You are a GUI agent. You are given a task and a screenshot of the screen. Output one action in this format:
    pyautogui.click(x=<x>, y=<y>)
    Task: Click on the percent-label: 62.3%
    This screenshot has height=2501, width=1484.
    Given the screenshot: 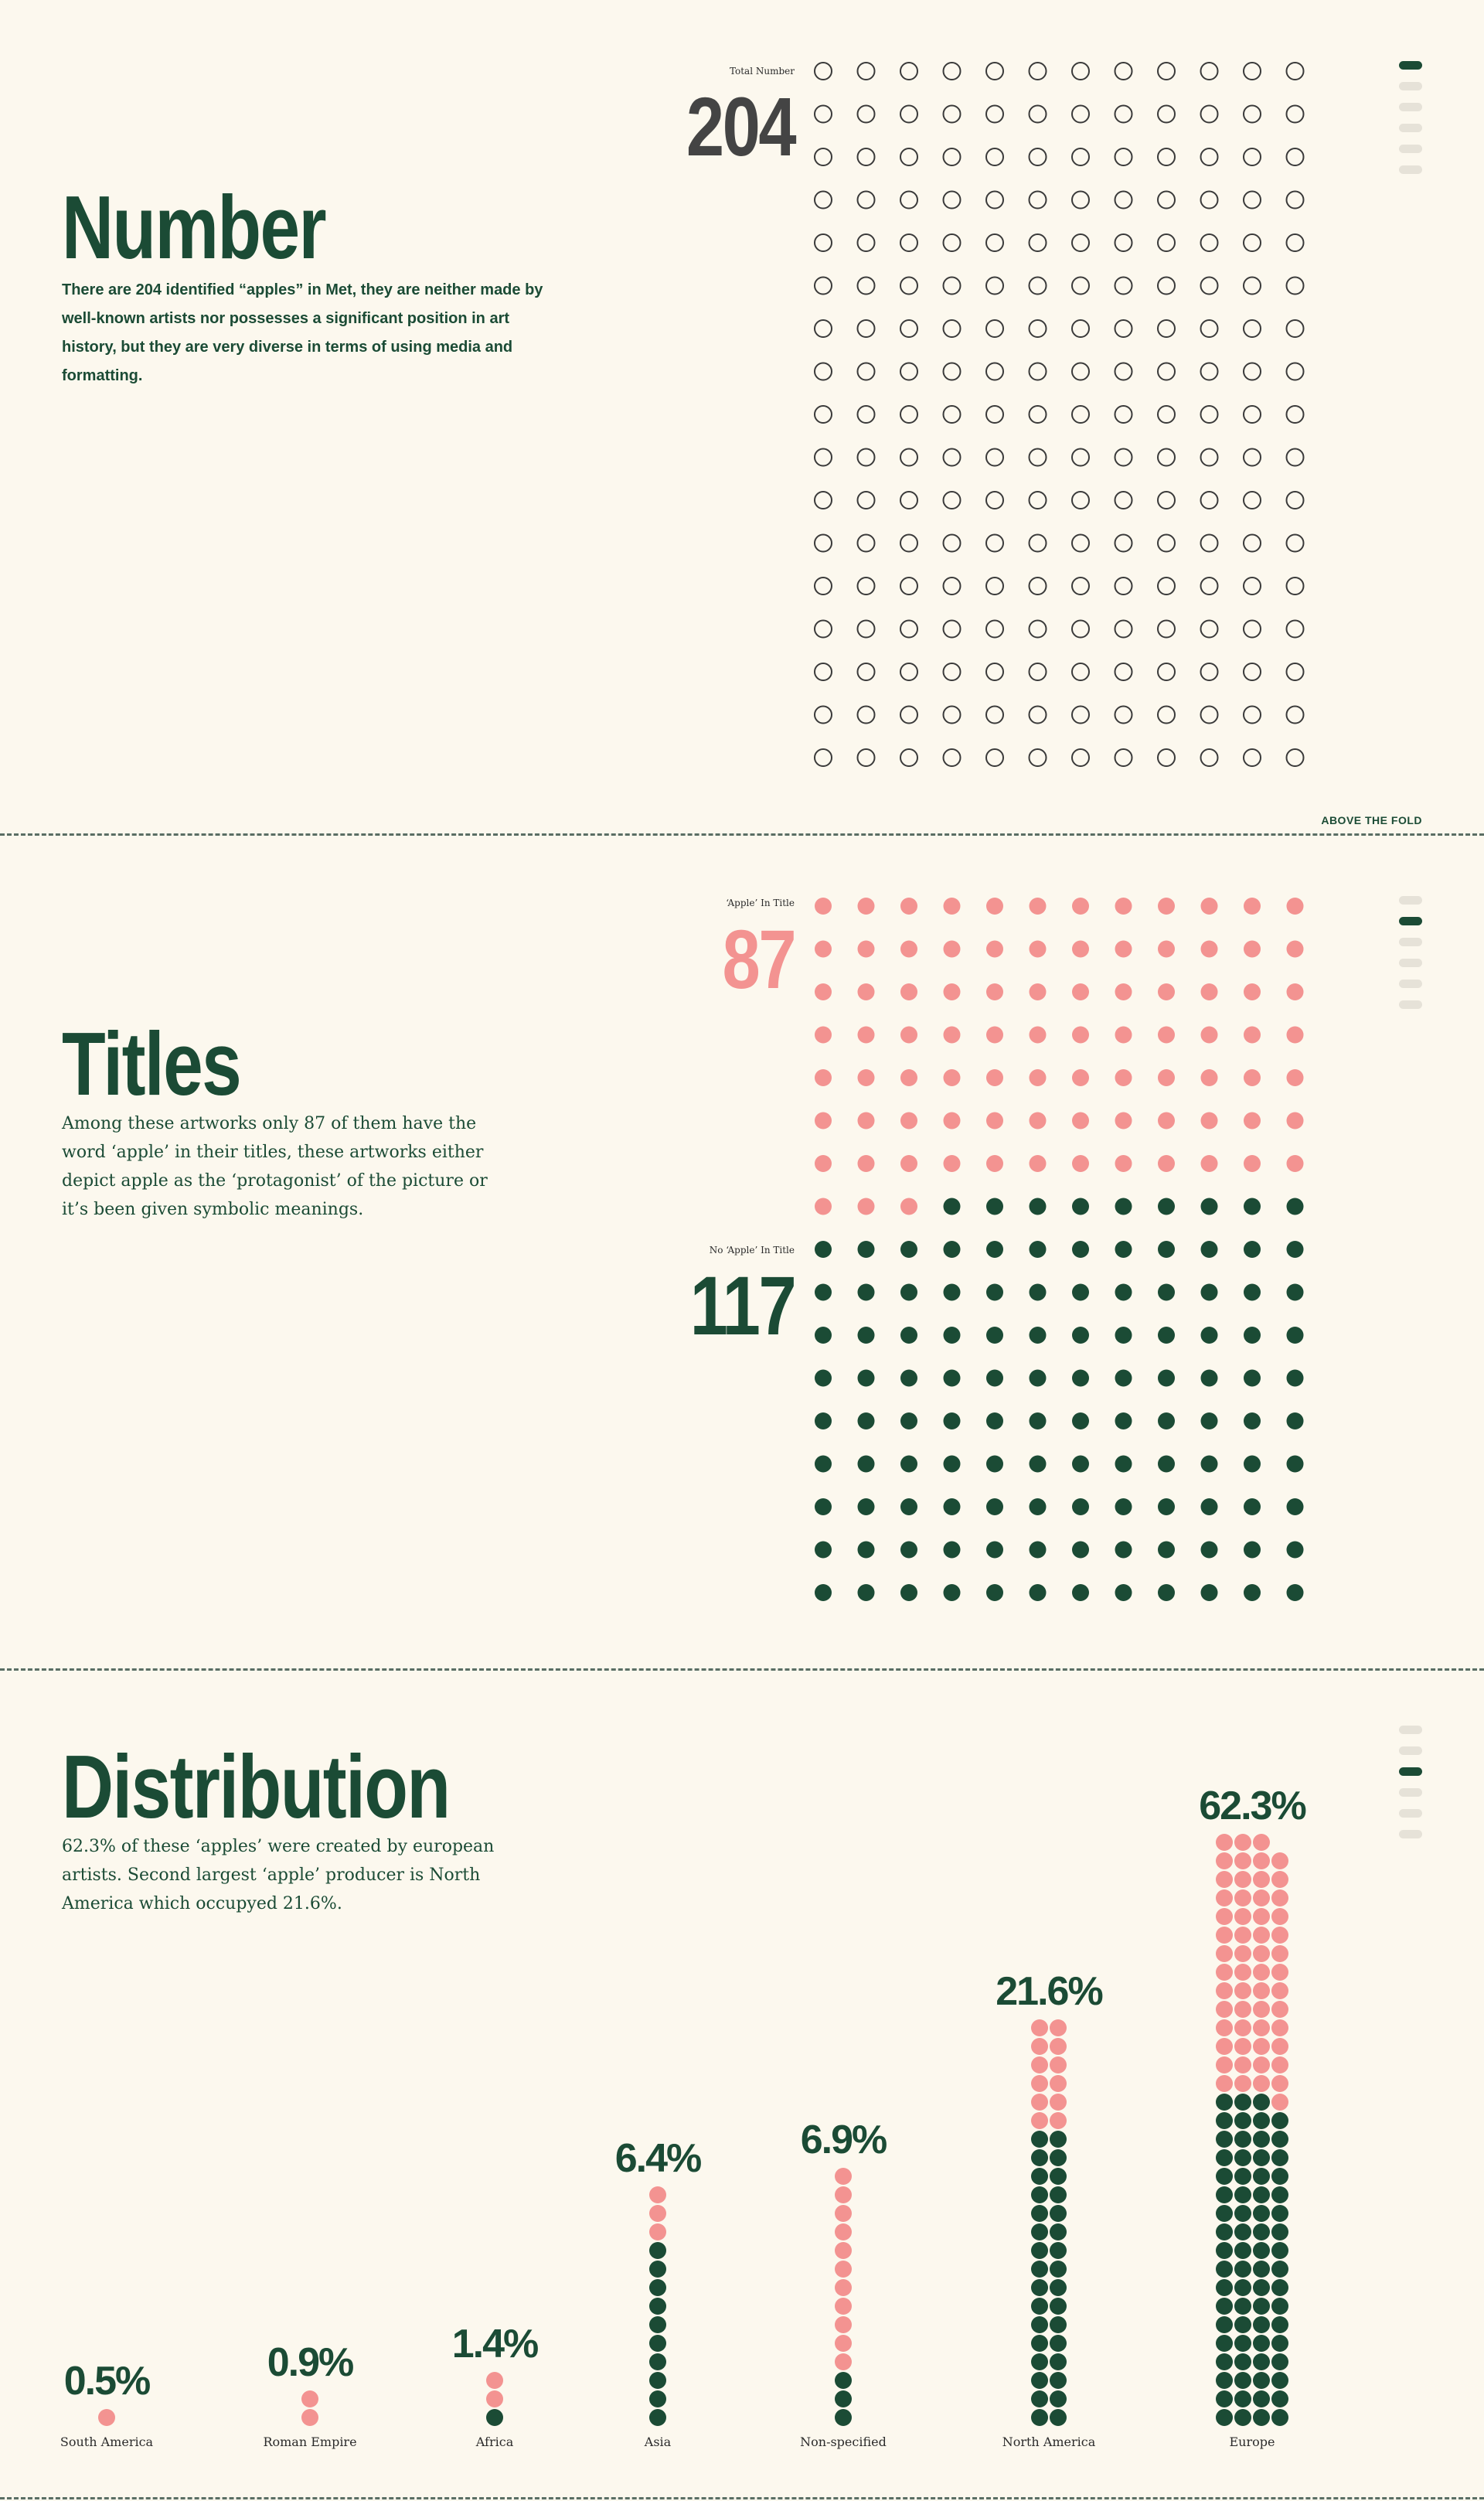 What is the action you would take?
    pyautogui.click(x=1252, y=1806)
    